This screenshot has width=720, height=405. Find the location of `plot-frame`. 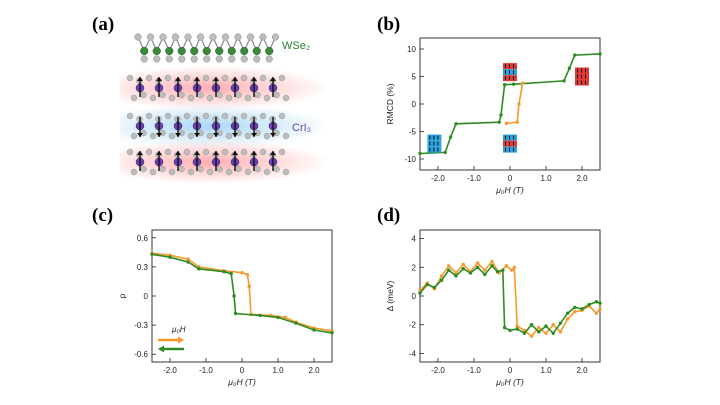

plot-frame is located at coordinates (510, 296).